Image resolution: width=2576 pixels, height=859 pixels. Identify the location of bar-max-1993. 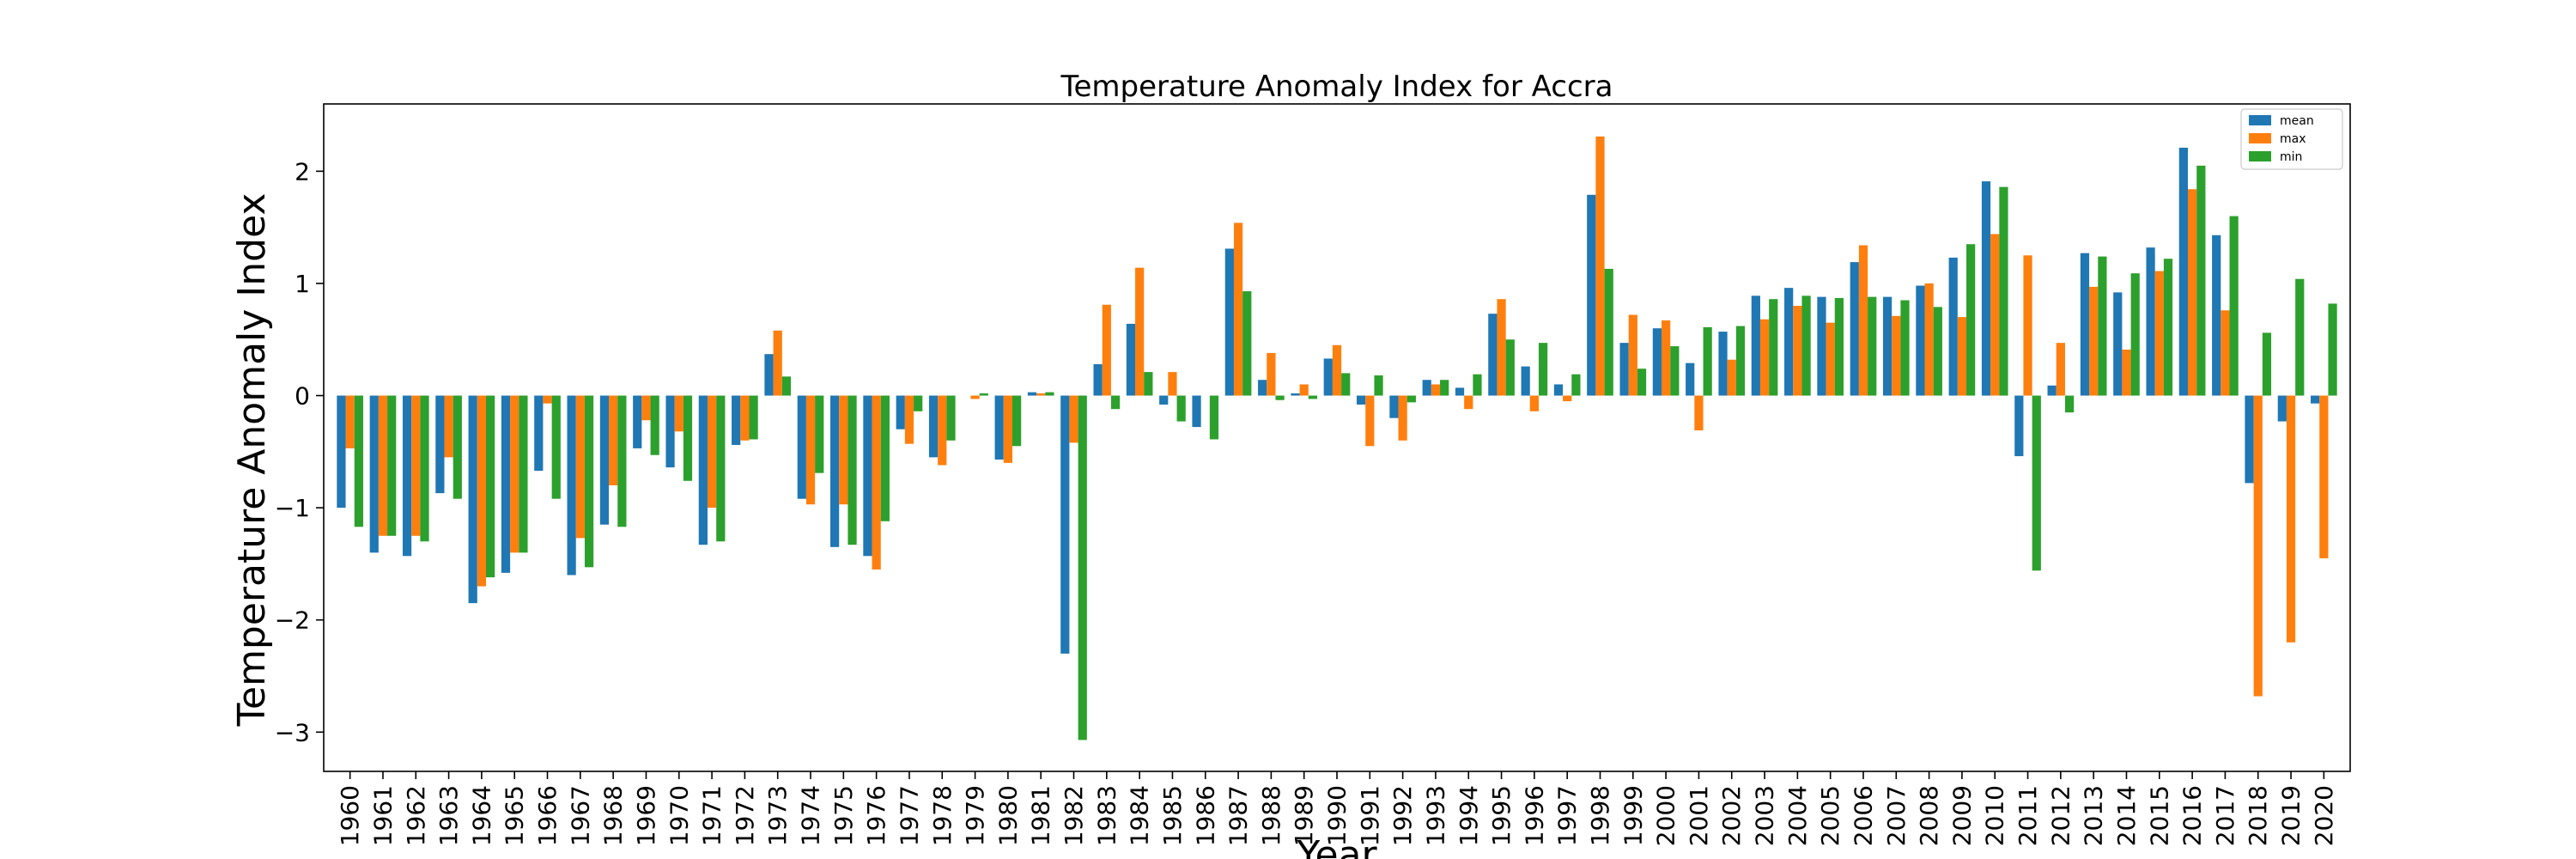
(1436, 390).